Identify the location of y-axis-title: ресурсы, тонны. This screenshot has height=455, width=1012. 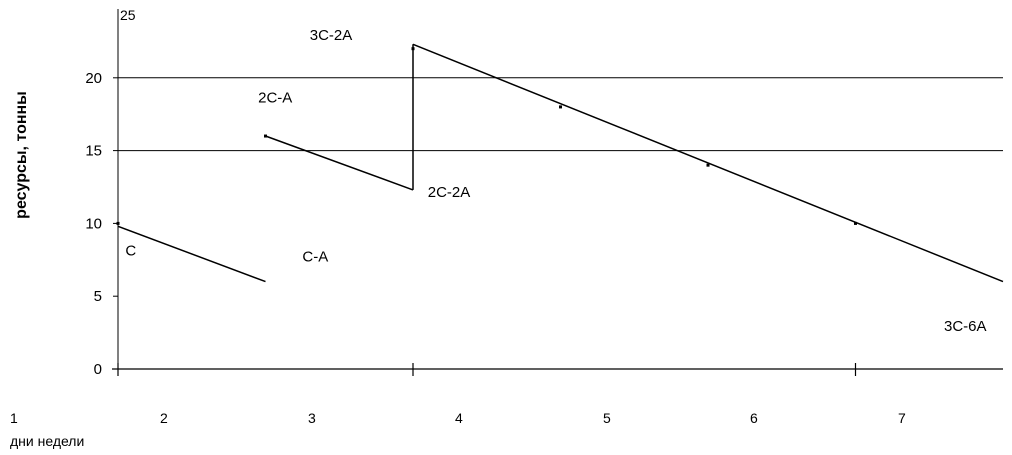
(21, 155).